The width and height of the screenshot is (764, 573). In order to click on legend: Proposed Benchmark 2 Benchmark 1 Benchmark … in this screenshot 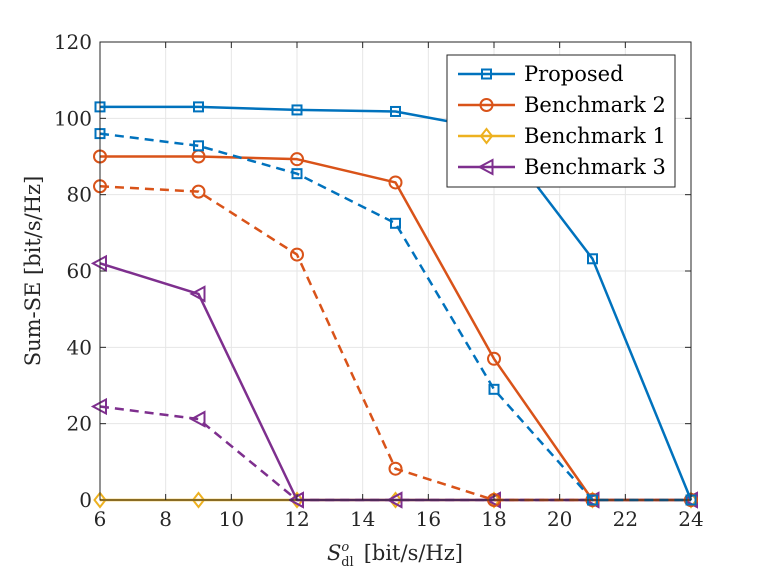, I will do `click(561, 121)`.